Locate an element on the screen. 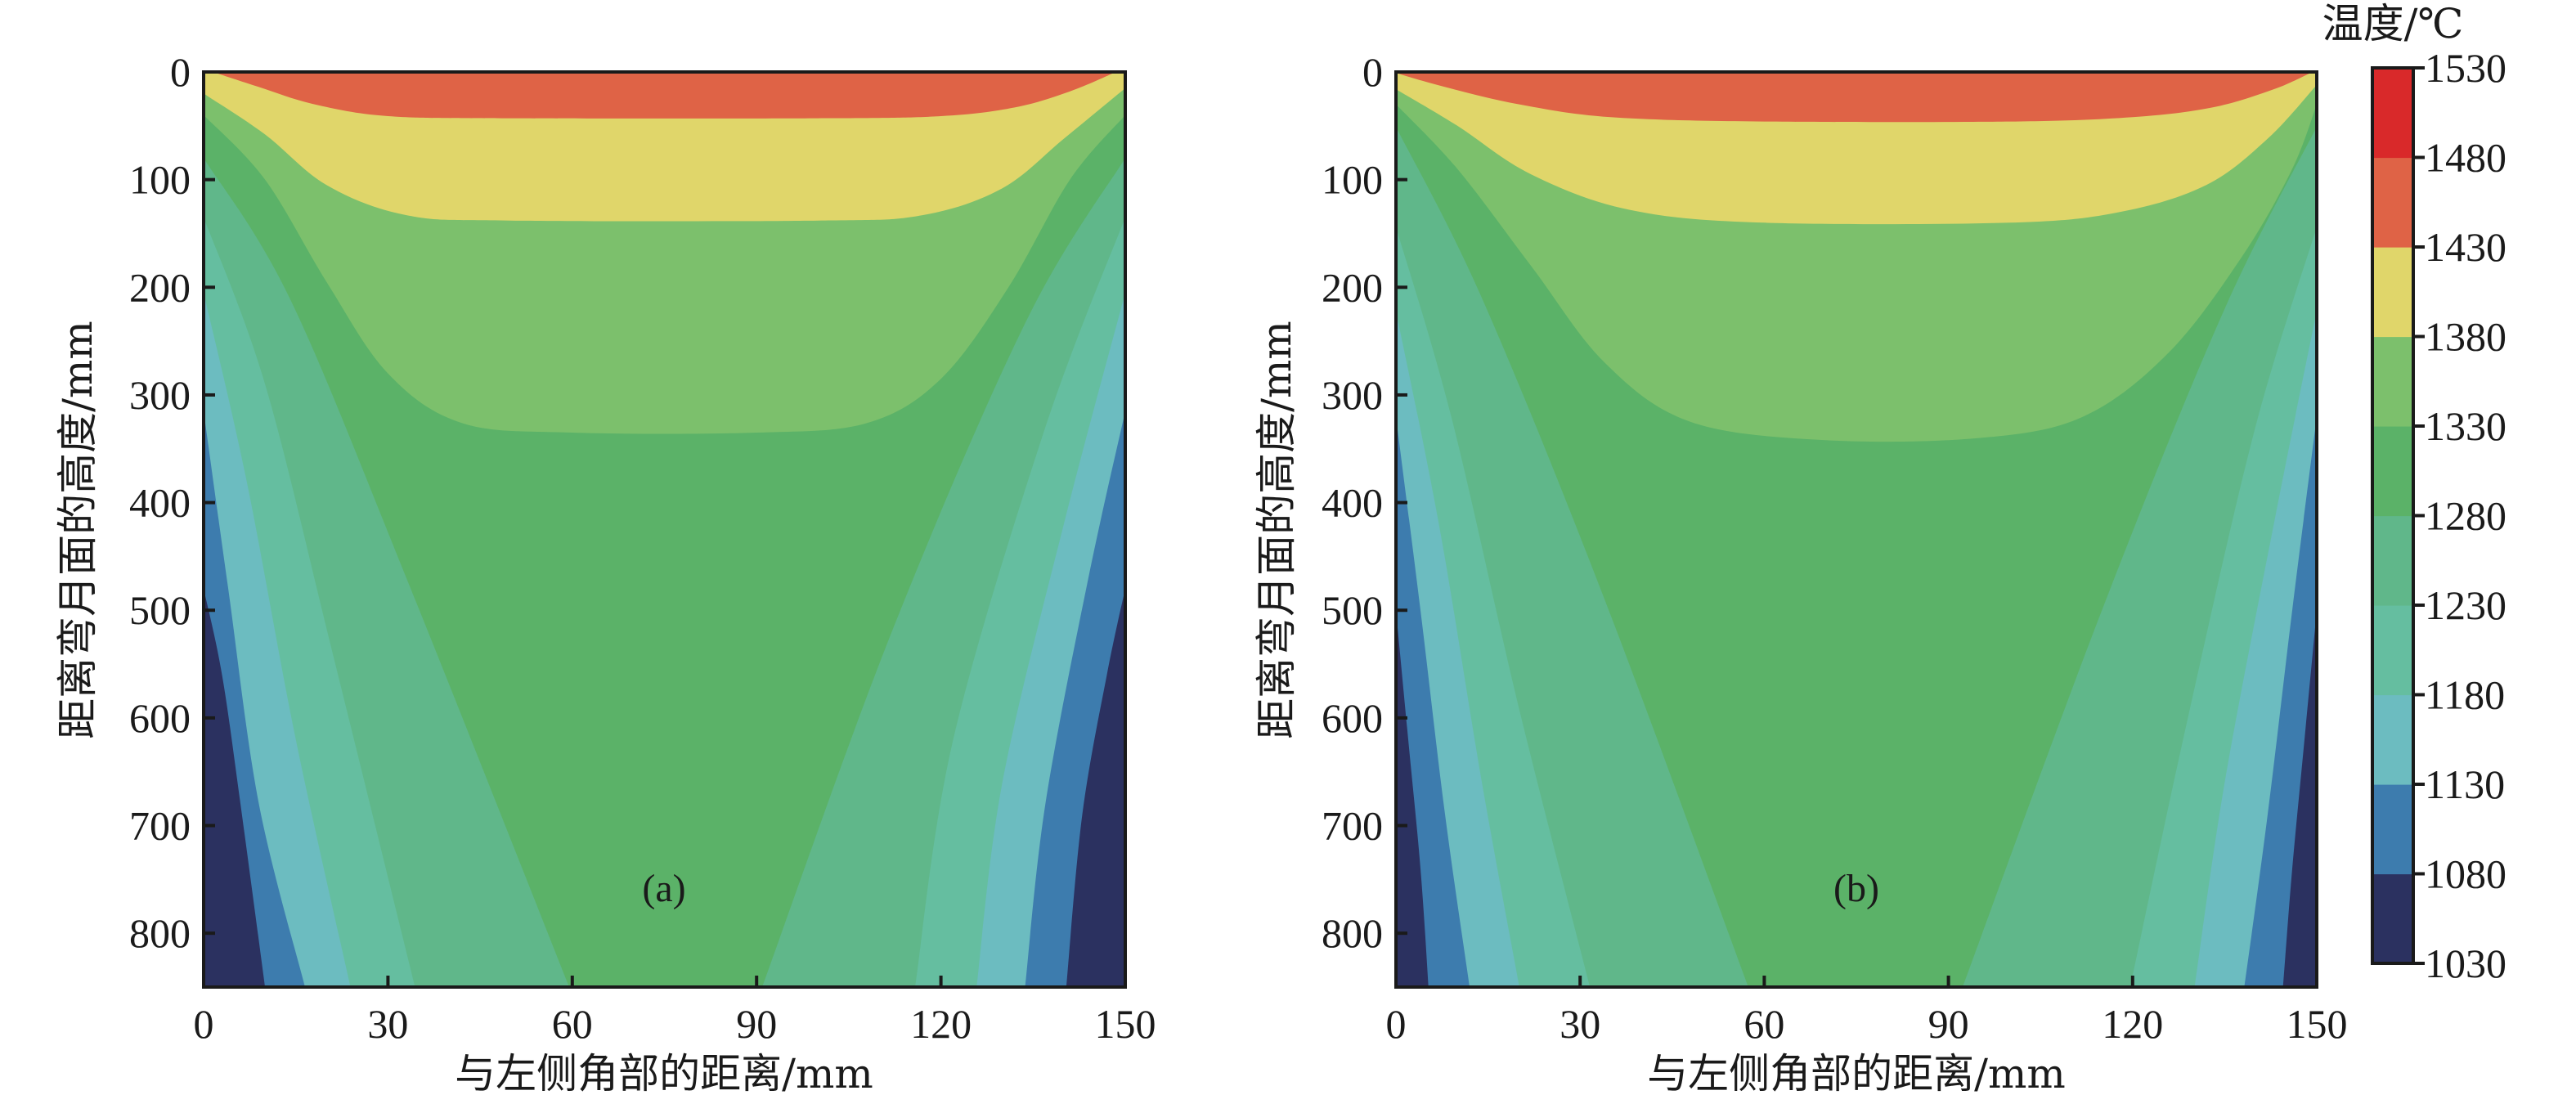 This screenshot has height=1104, width=2576. colorbar-bands is located at coordinates (2392, 516).